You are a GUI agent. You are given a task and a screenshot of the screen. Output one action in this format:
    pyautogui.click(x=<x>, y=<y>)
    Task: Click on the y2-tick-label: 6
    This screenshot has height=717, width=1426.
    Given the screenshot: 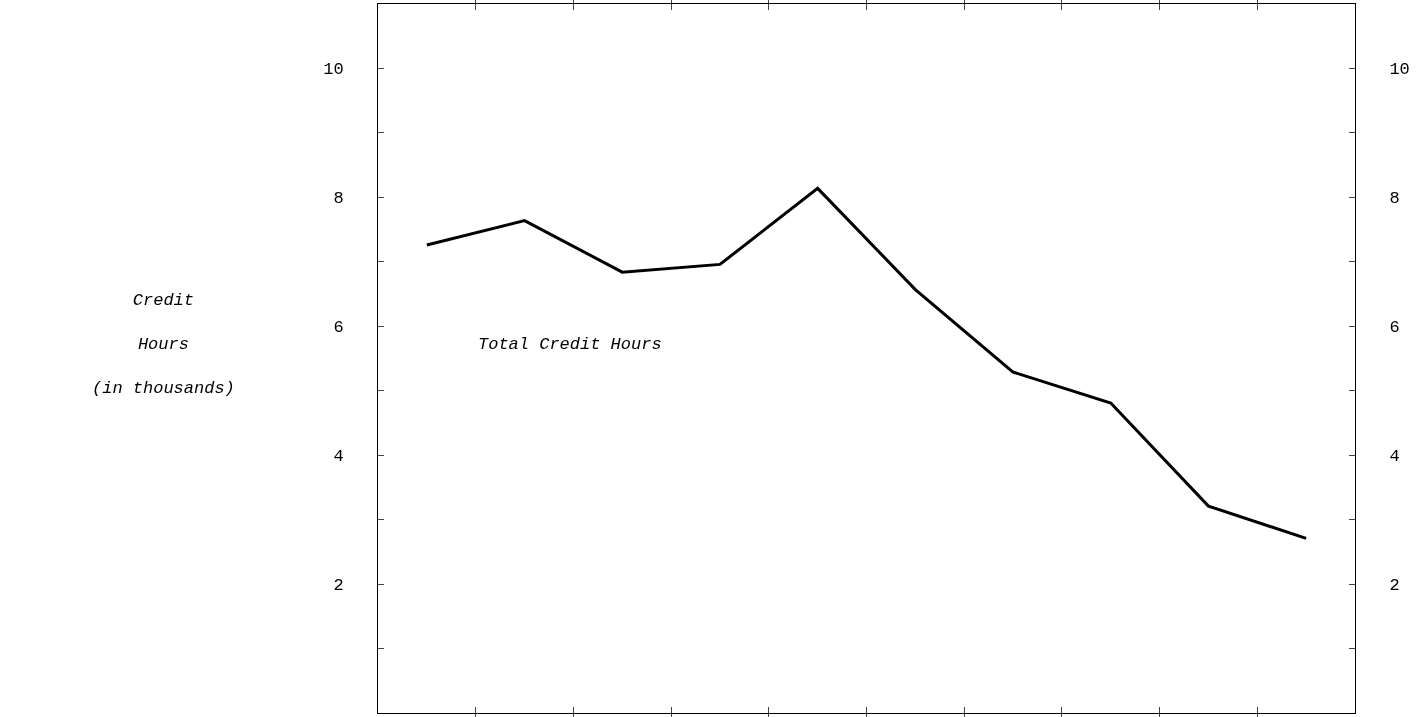 What is the action you would take?
    pyautogui.click(x=1394, y=328)
    